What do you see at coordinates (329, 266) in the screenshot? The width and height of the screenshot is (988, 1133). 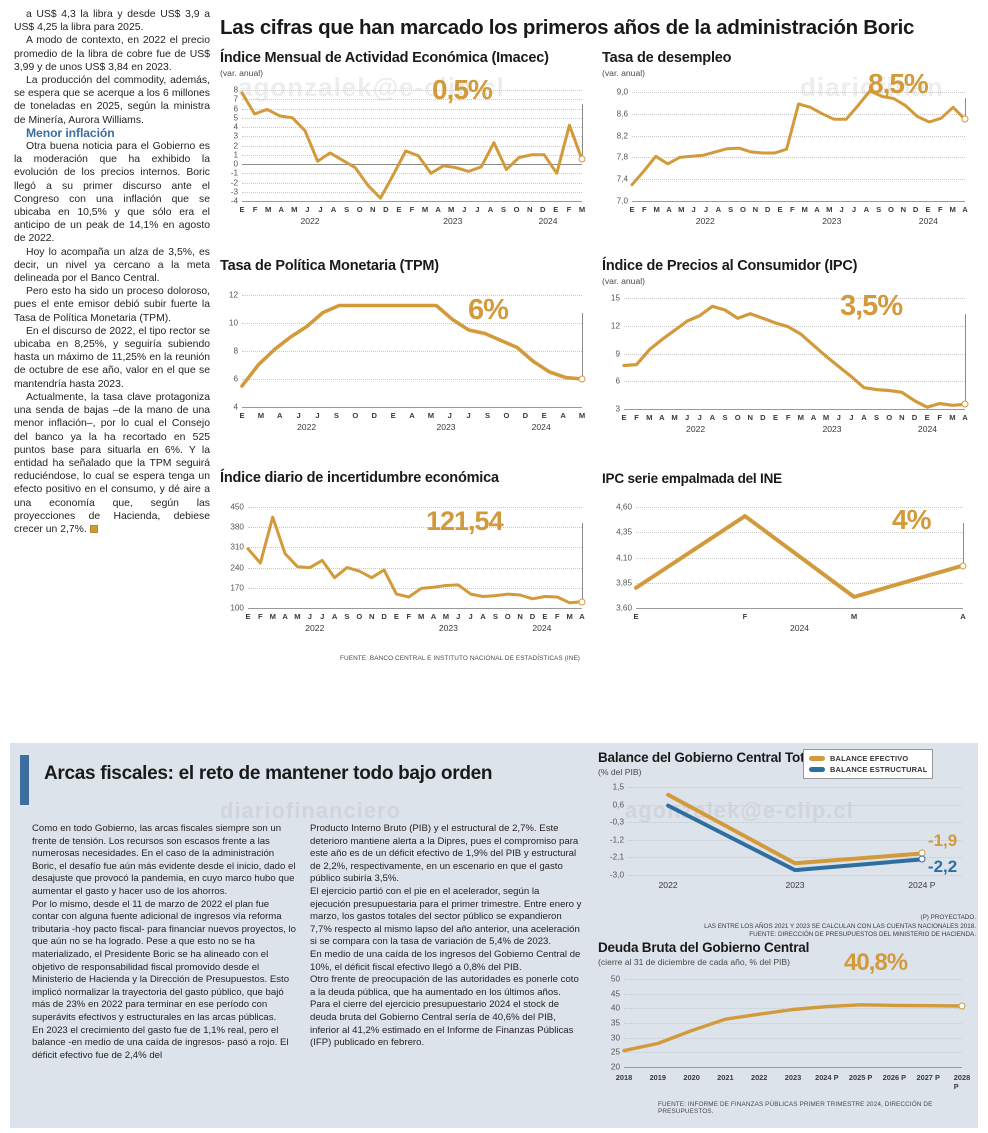 I see `chart-title: Tasa de Política Monetaria (TPM)` at bounding box center [329, 266].